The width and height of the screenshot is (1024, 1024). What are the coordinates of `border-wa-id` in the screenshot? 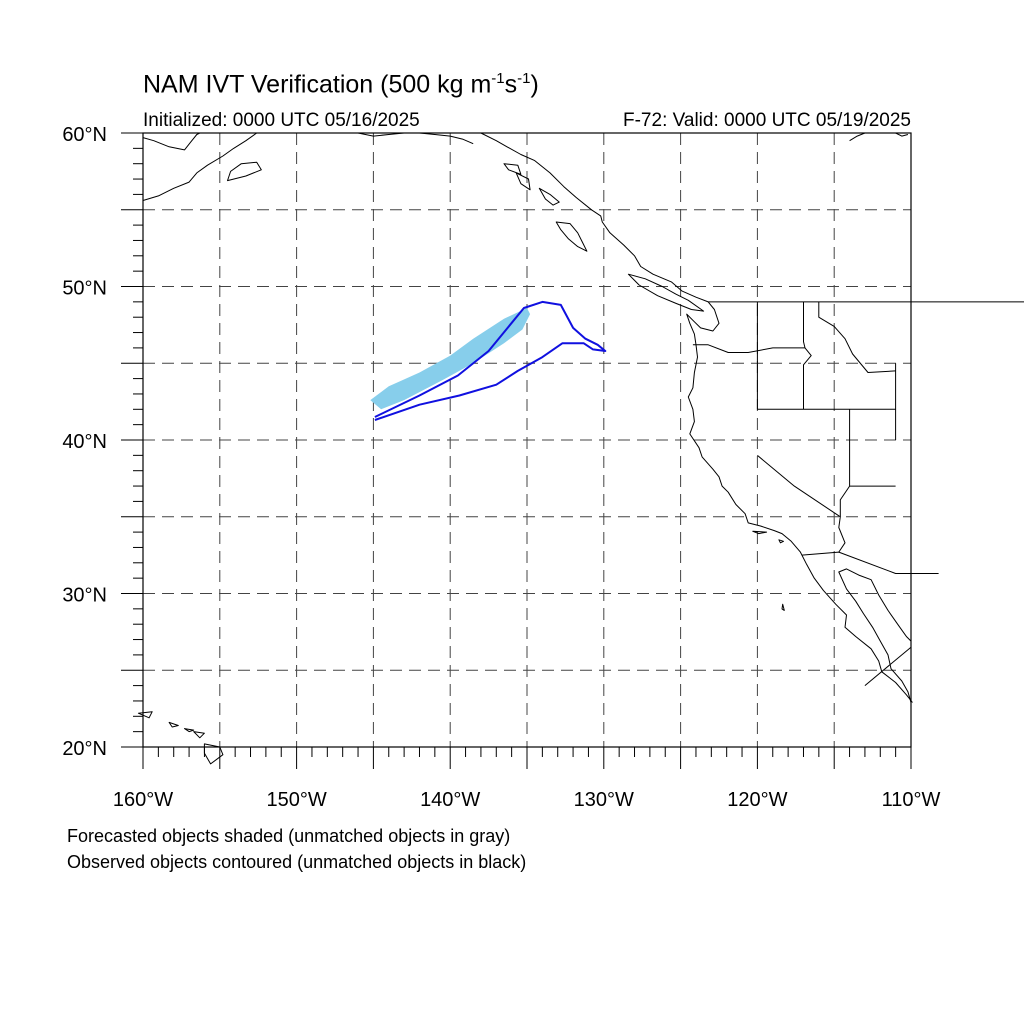 It's located at (804, 325).